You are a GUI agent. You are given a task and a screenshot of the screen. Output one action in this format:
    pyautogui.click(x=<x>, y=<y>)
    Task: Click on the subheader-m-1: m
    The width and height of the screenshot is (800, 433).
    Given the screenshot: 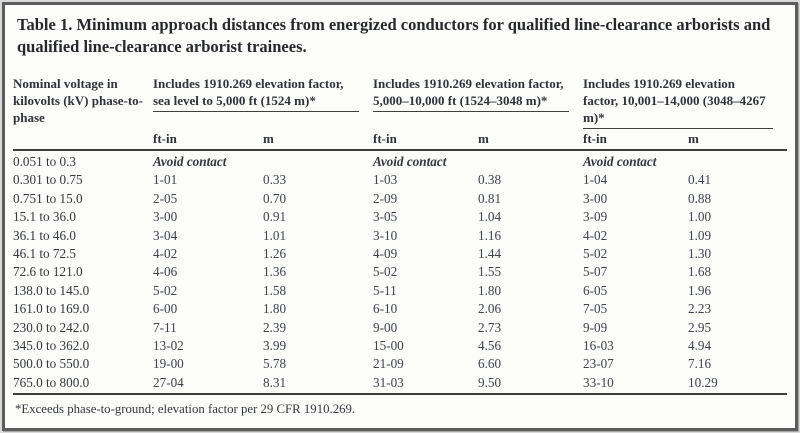 What is the action you would take?
    pyautogui.click(x=268, y=138)
    